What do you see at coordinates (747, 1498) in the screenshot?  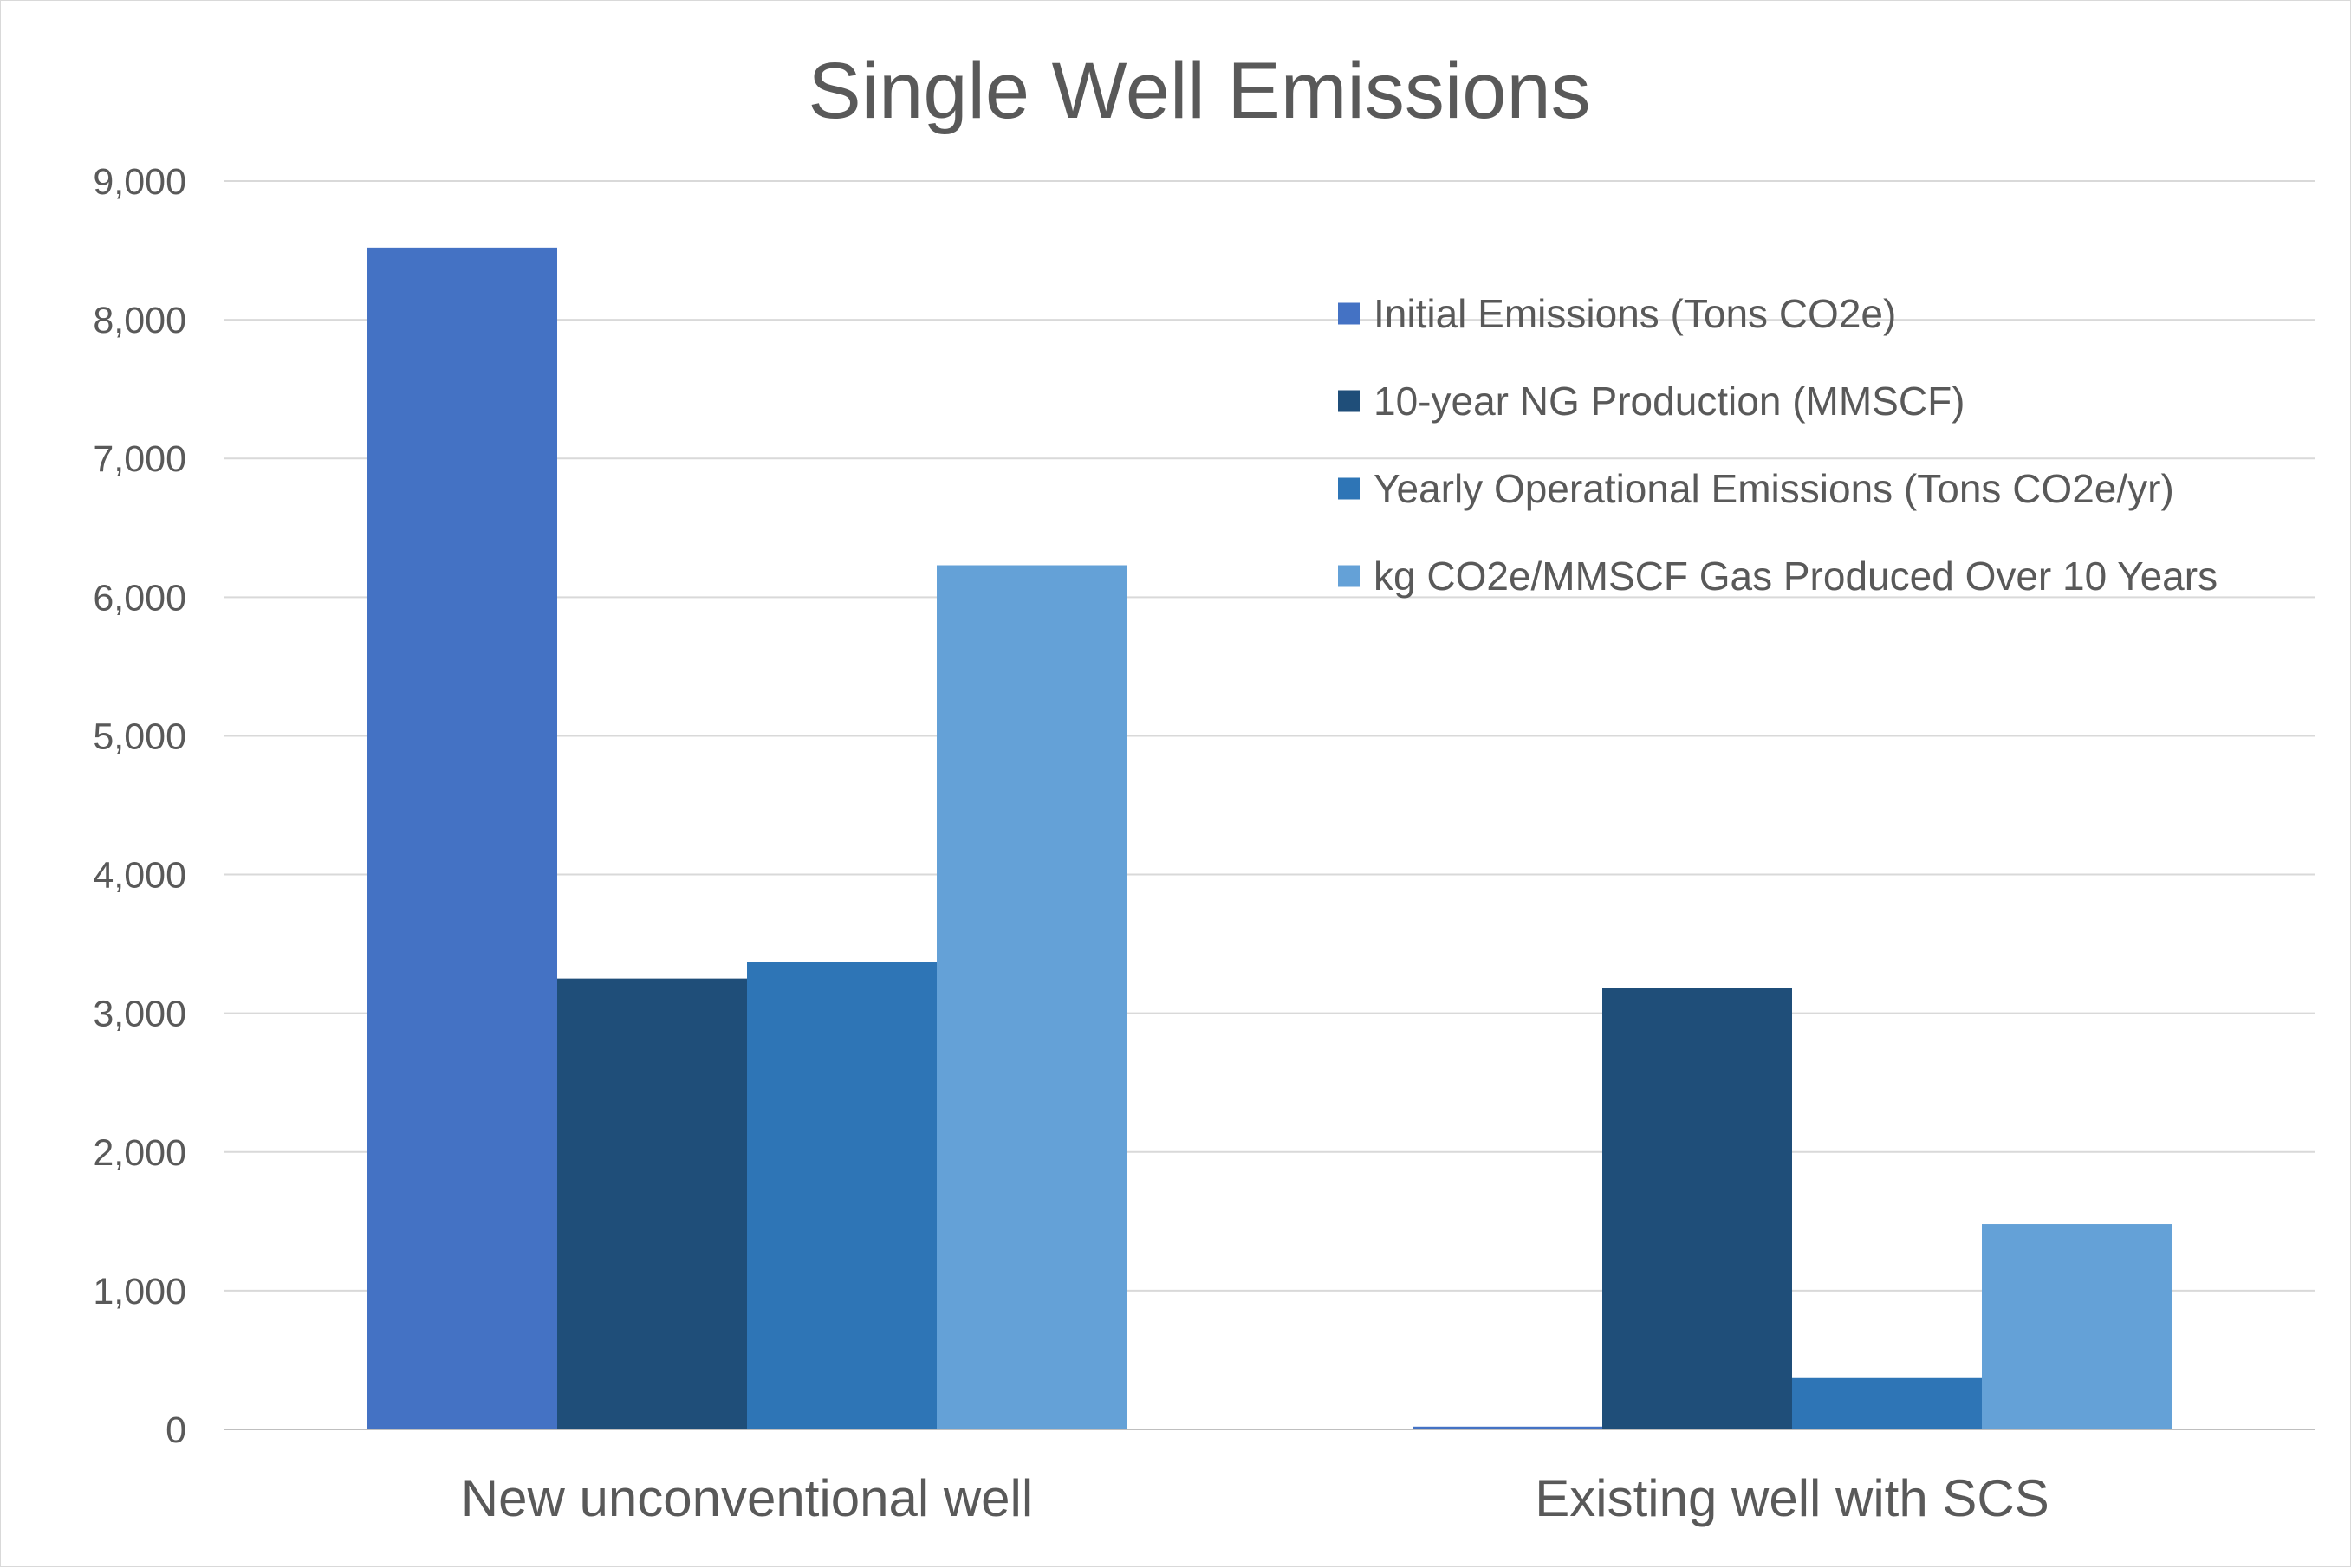 I see `x-category-label: New unconventional well` at bounding box center [747, 1498].